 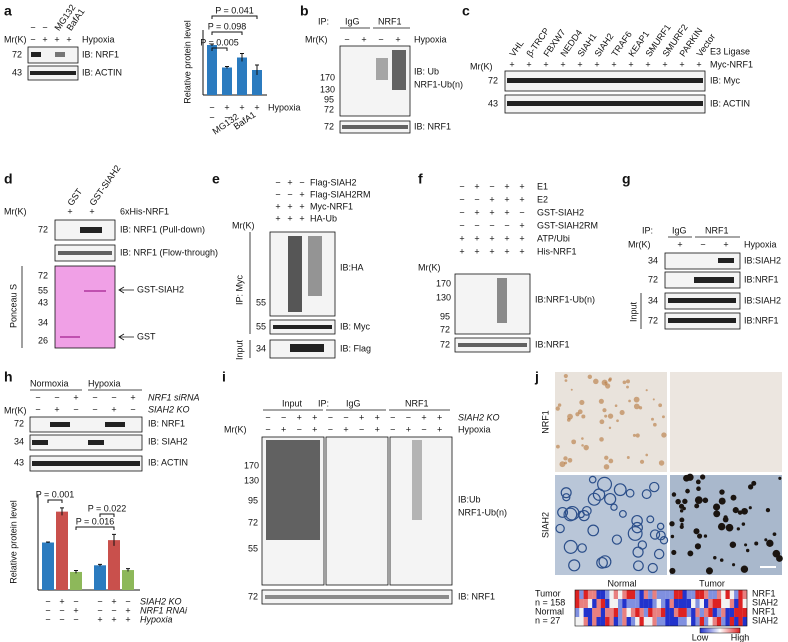 I want to click on marker: 72, so click(x=329, y=126).